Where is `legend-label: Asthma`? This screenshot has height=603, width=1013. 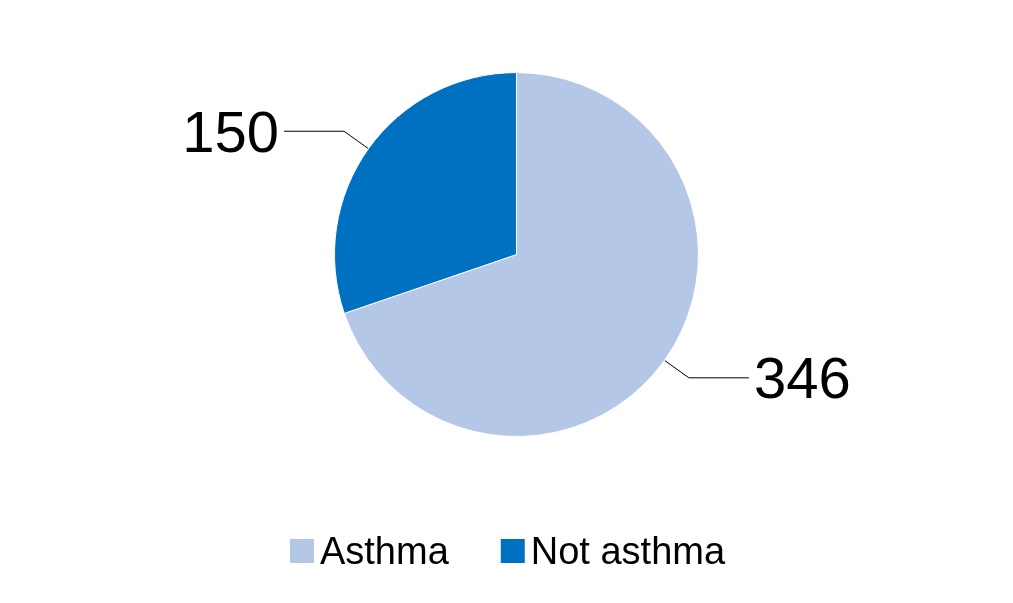
legend-label: Asthma is located at coordinates (384, 551).